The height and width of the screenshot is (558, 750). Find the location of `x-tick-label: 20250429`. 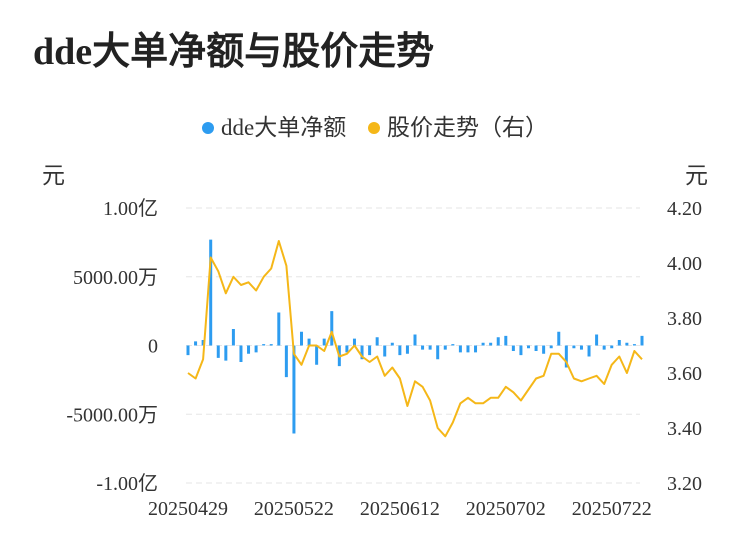

x-tick-label: 20250429 is located at coordinates (188, 509).